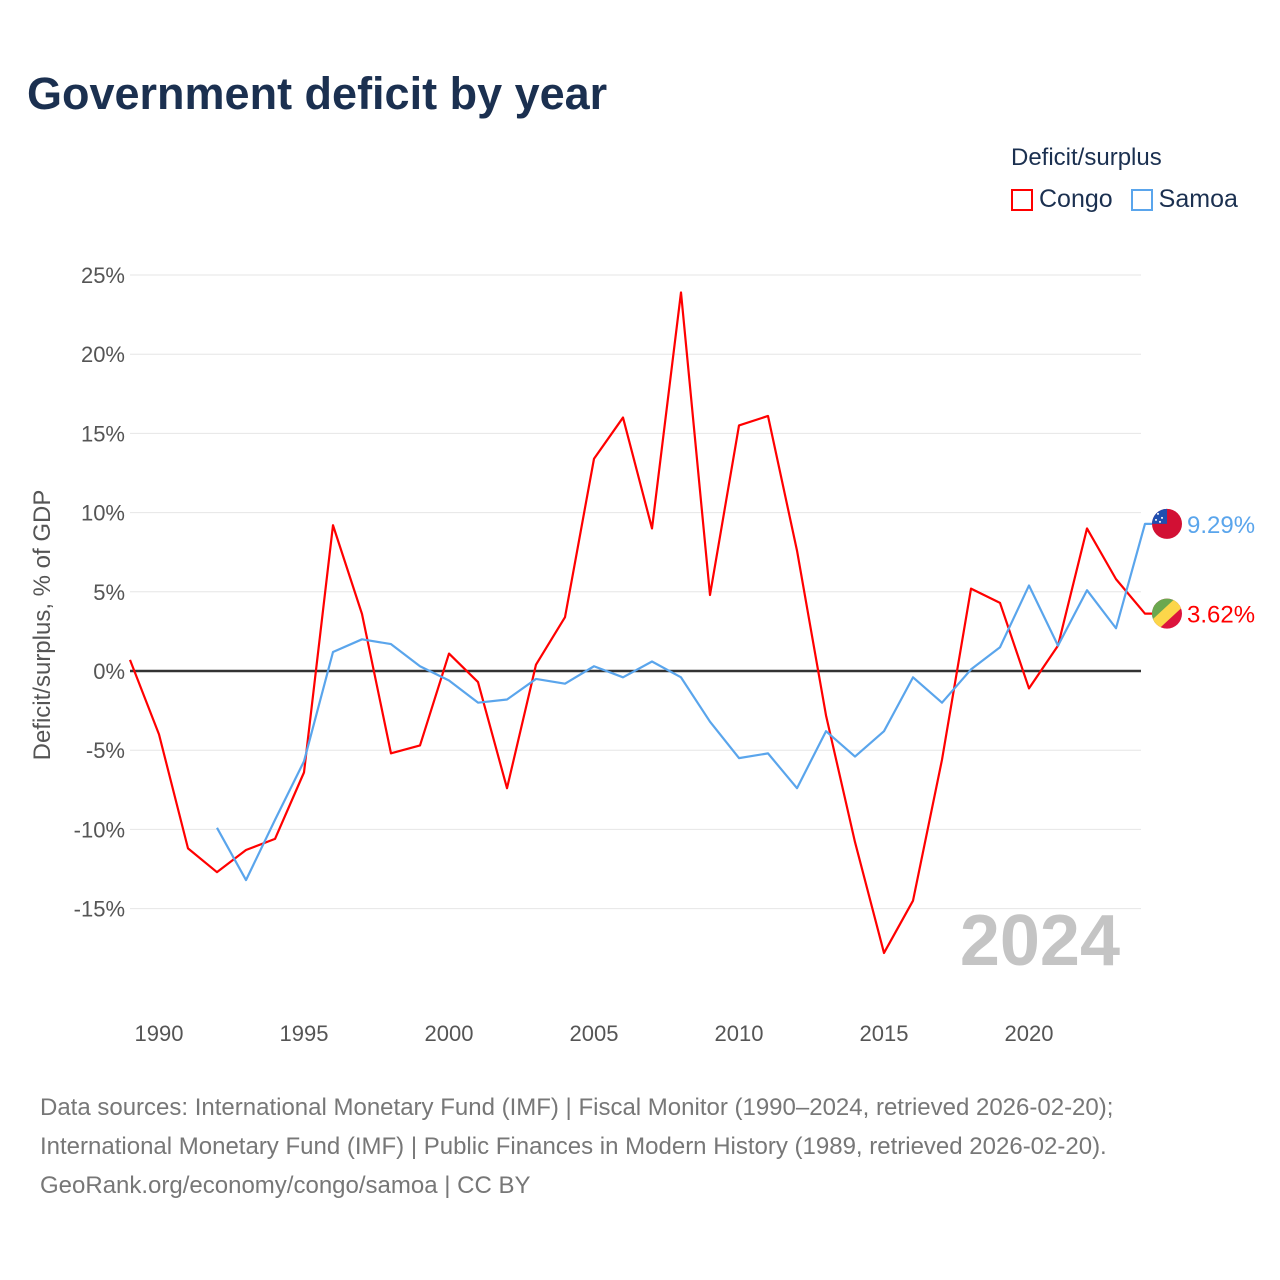 The height and width of the screenshot is (1280, 1280). Describe the element at coordinates (285, 1185) in the screenshot. I see `source-line-3: GeoRank.org/economy/congo/samoa | CC BY` at that location.